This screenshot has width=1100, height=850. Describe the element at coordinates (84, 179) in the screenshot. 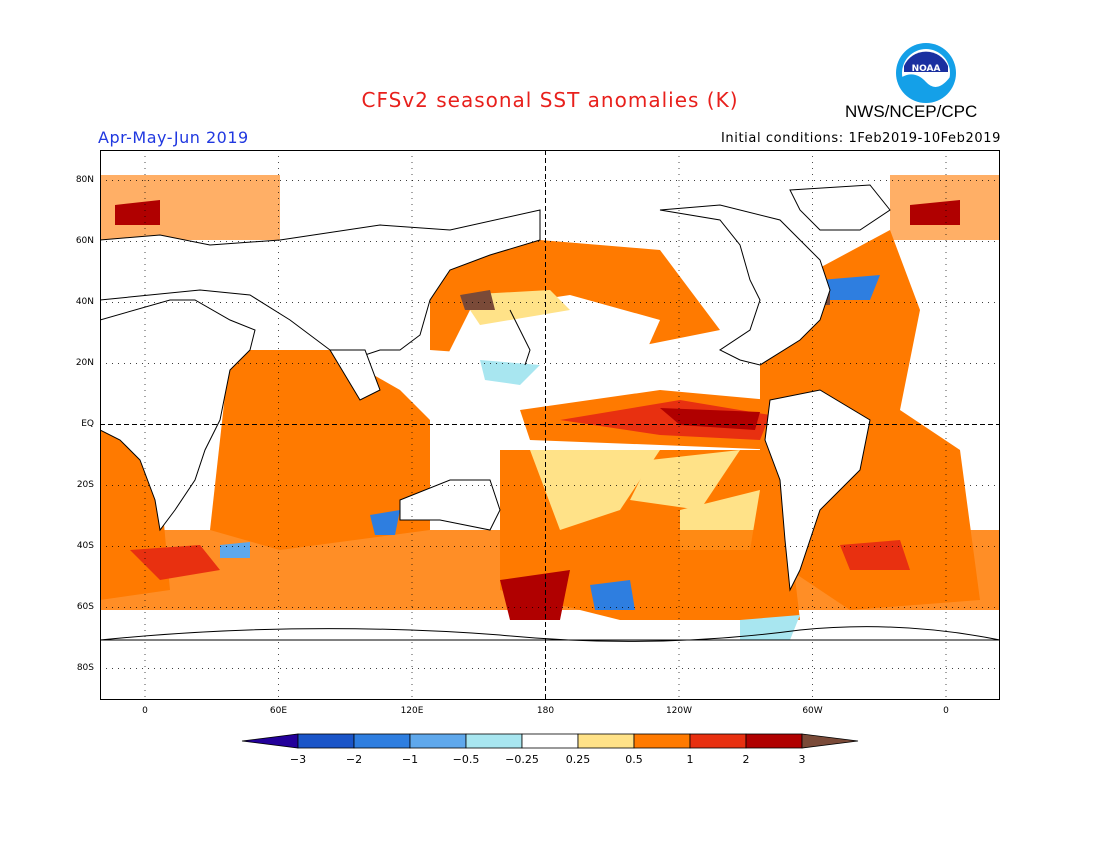

I see `lat-label: 80N` at that location.